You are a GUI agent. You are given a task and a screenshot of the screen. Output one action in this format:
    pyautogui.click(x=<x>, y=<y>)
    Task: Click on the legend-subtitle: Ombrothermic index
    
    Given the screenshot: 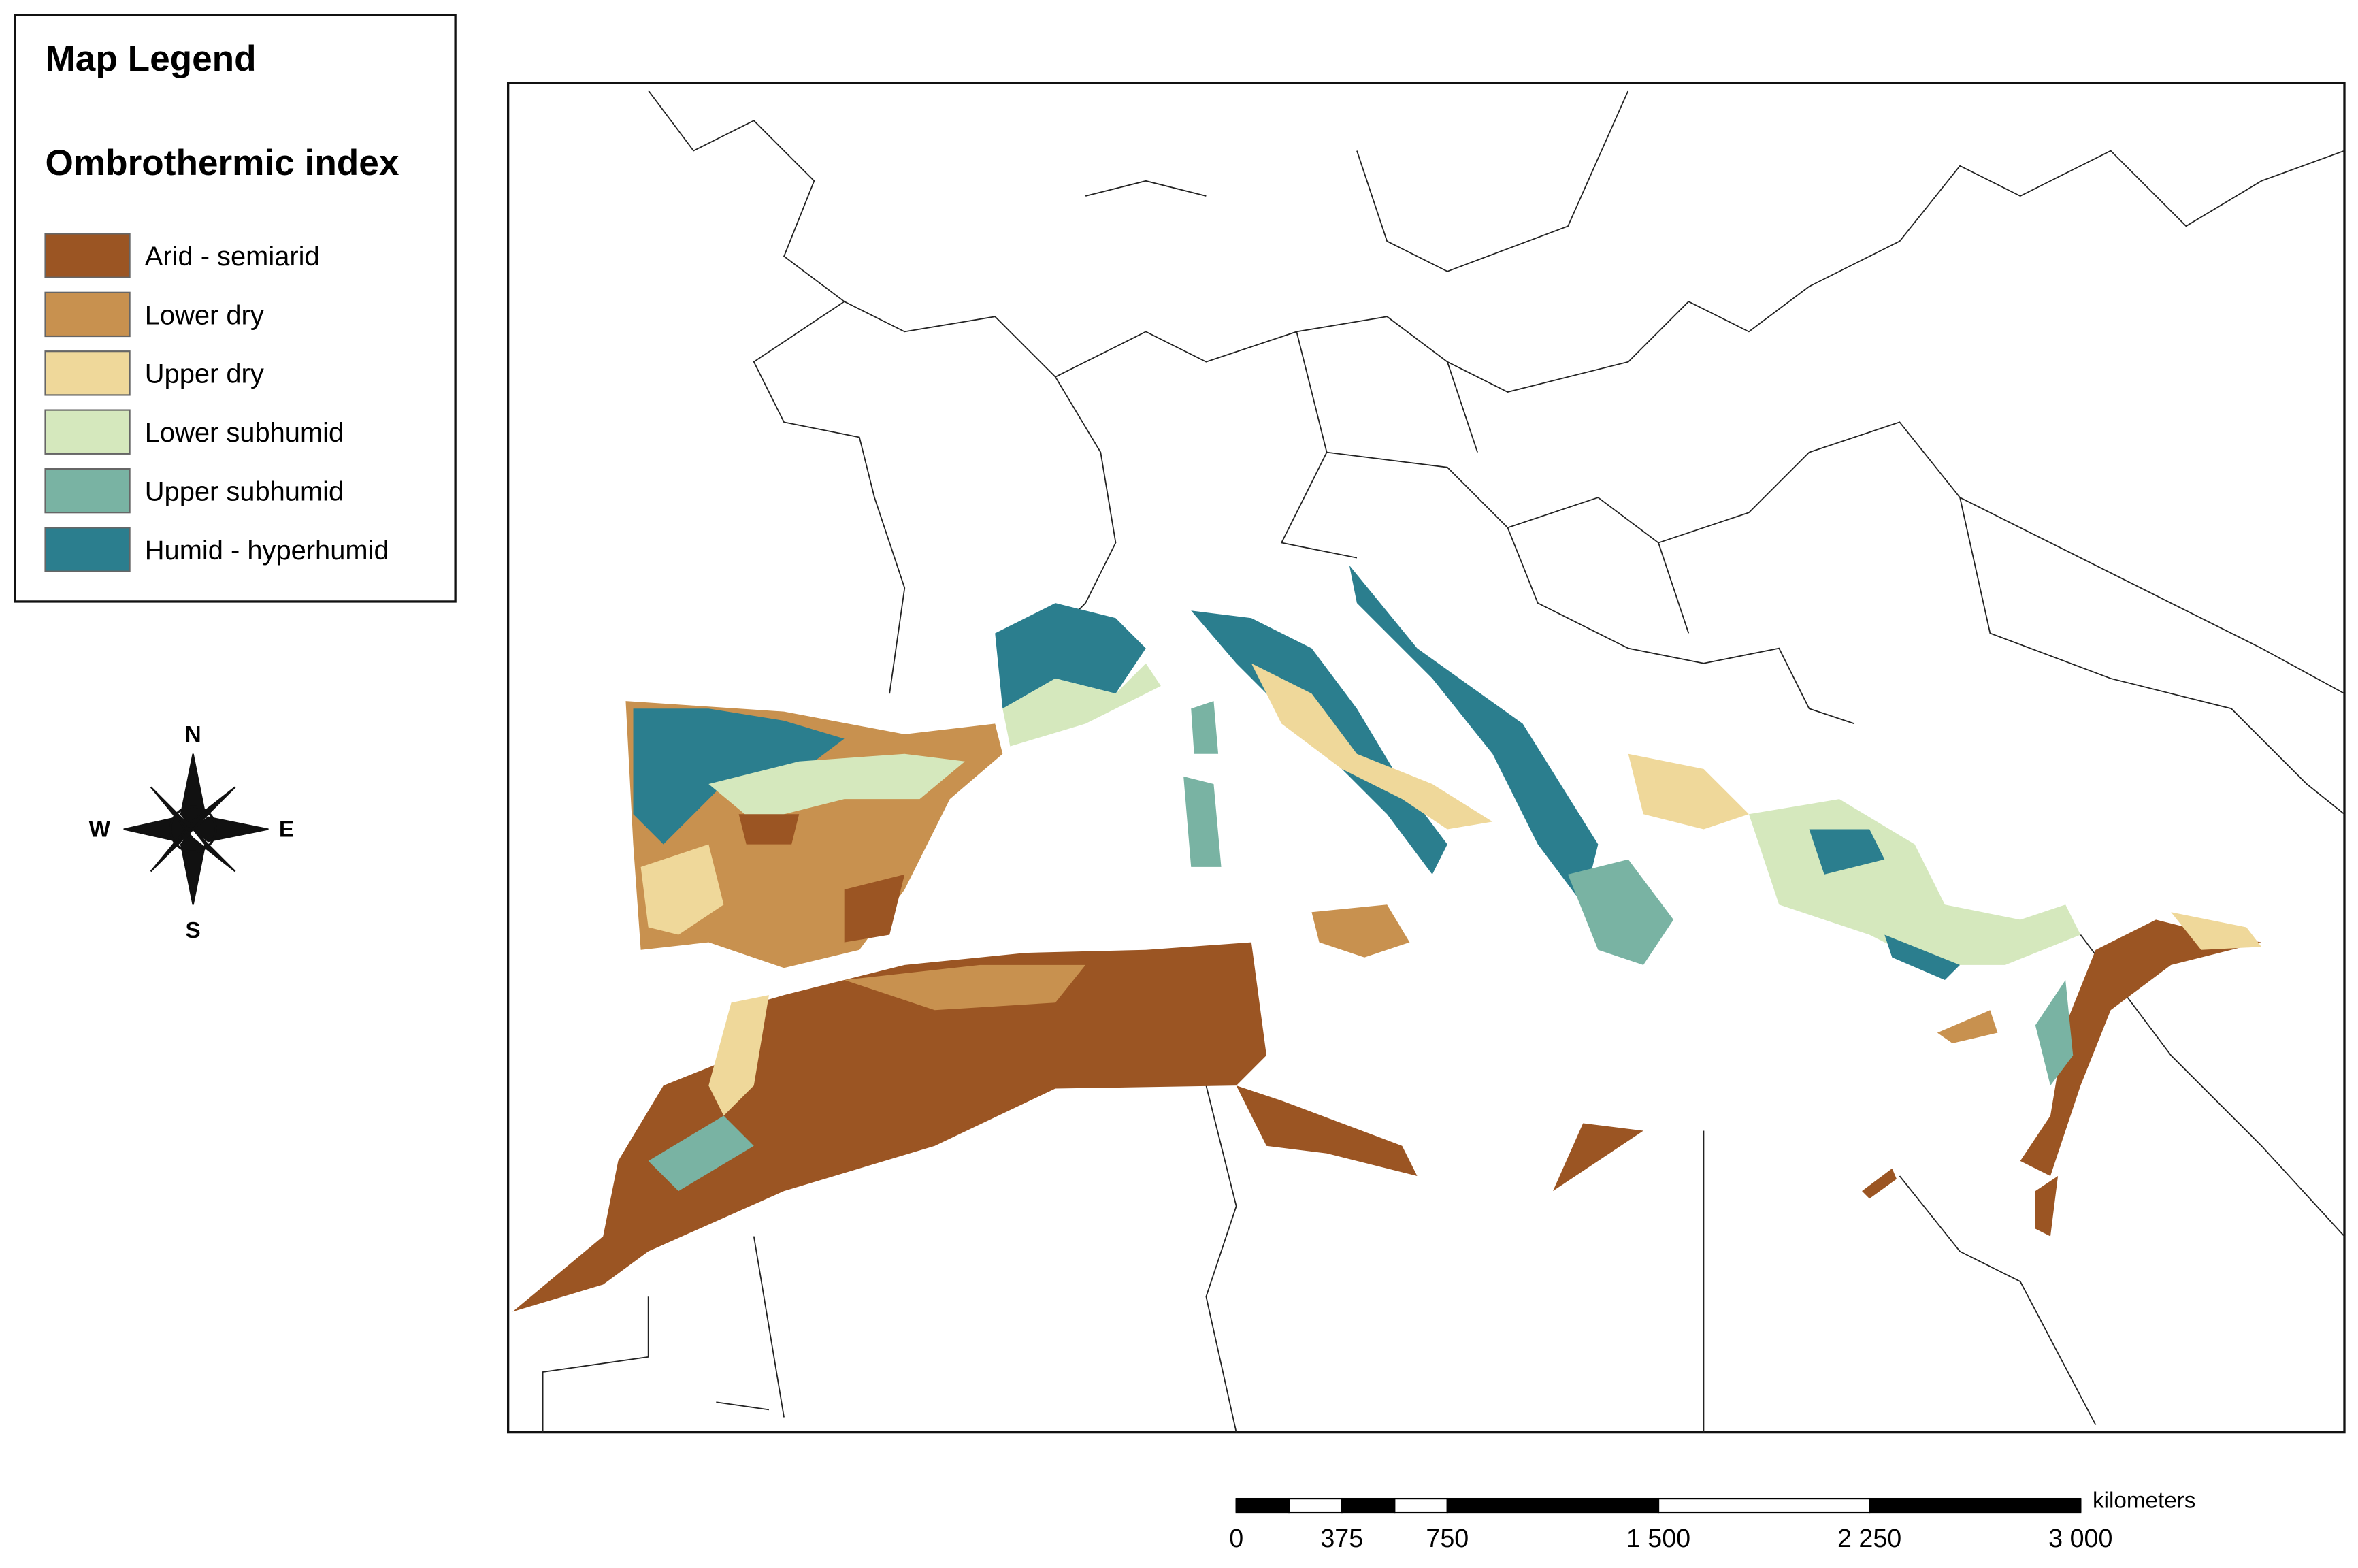 What is the action you would take?
    pyautogui.click(x=222, y=163)
    